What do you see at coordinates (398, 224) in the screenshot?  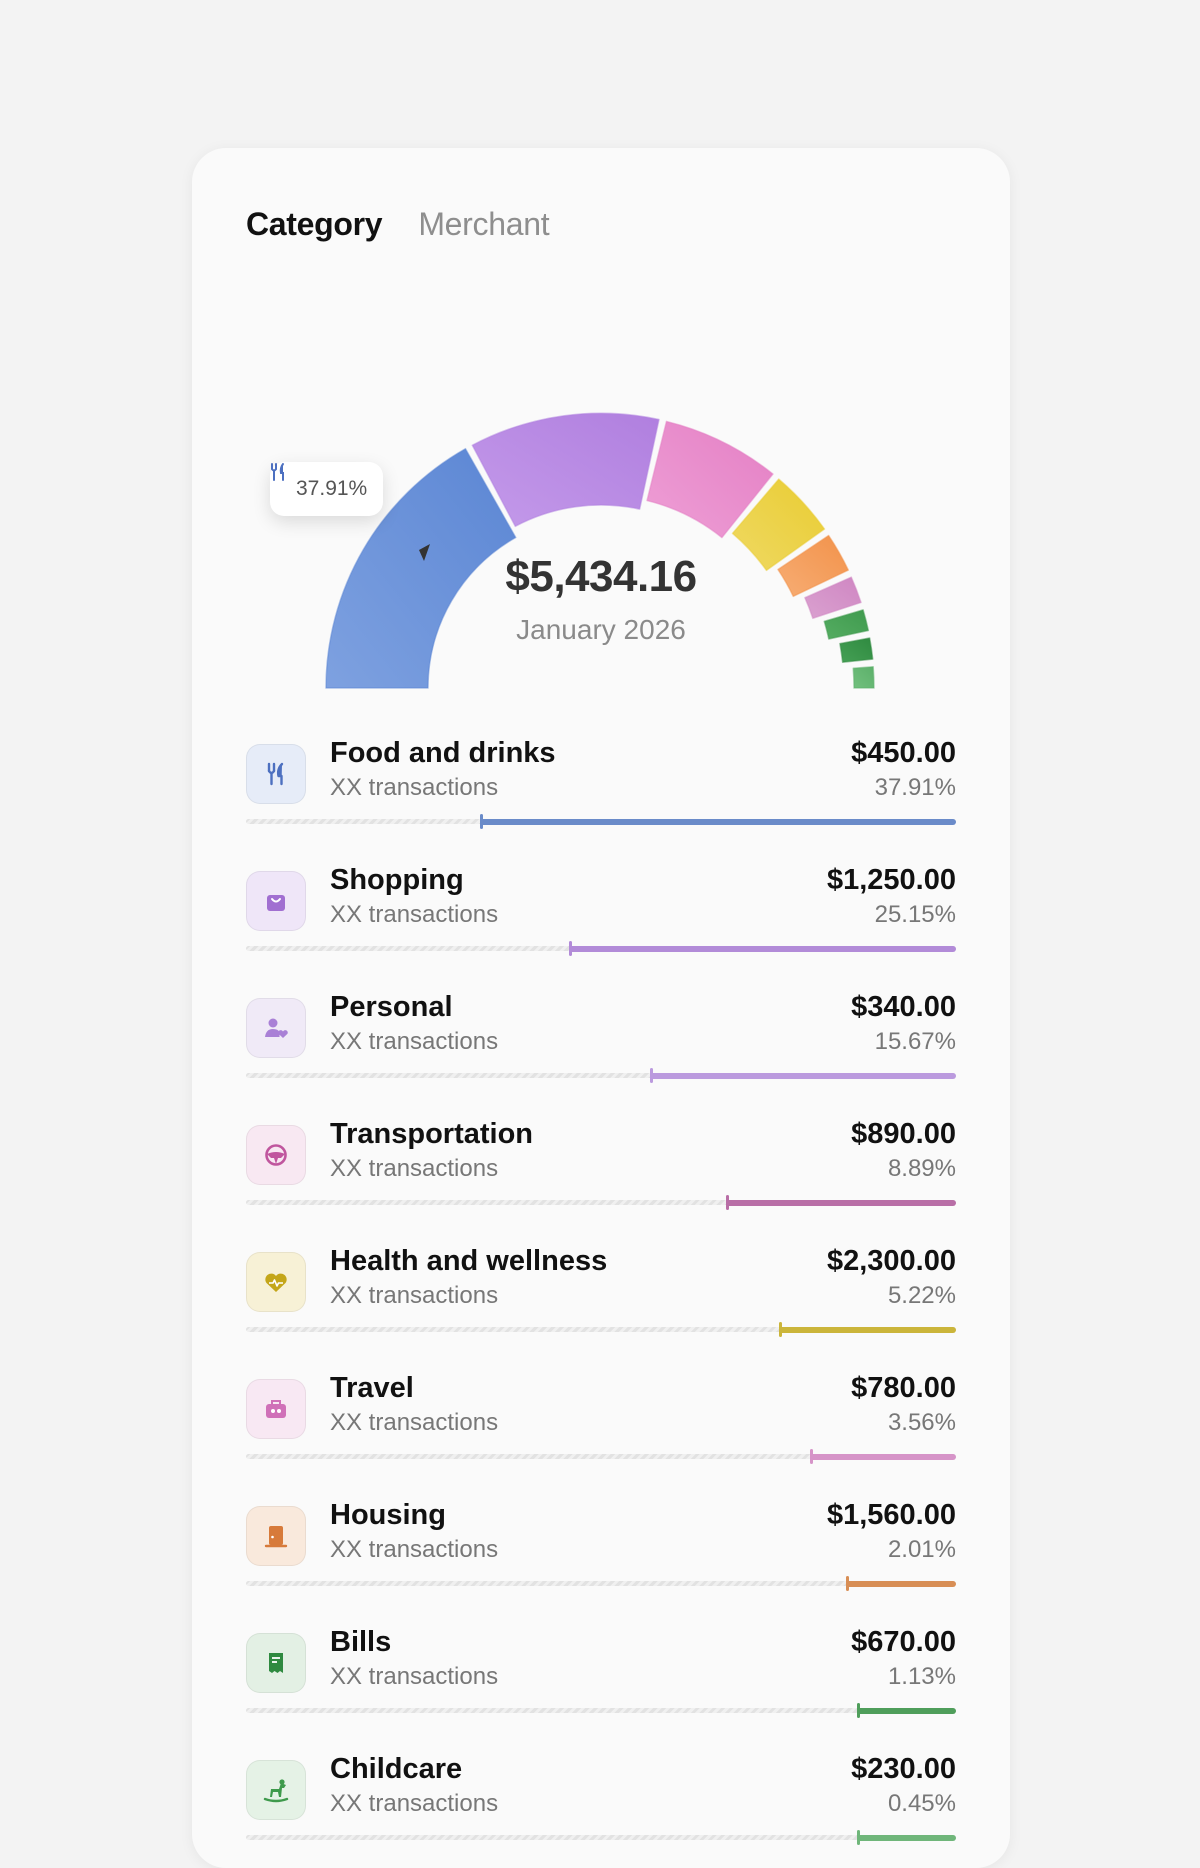 I see `view-tabs: Category Merchant` at bounding box center [398, 224].